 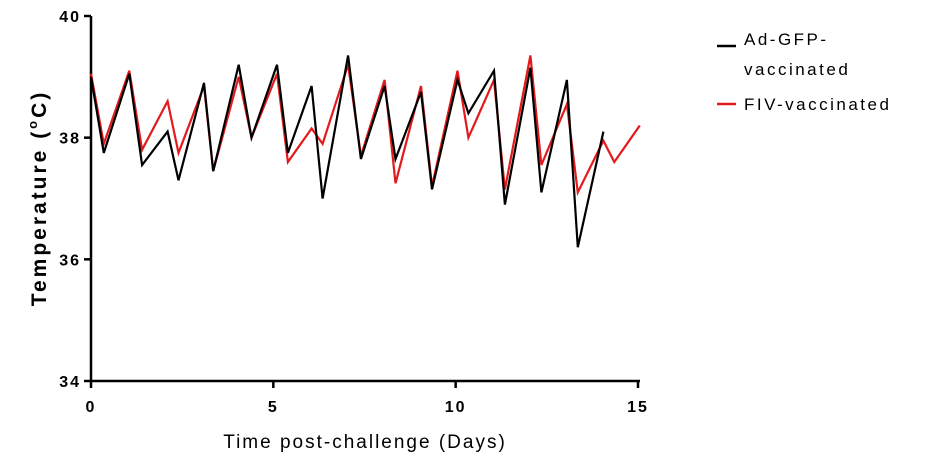 I want to click on x-axis-title: Time post-challenge (Days), so click(x=365, y=442).